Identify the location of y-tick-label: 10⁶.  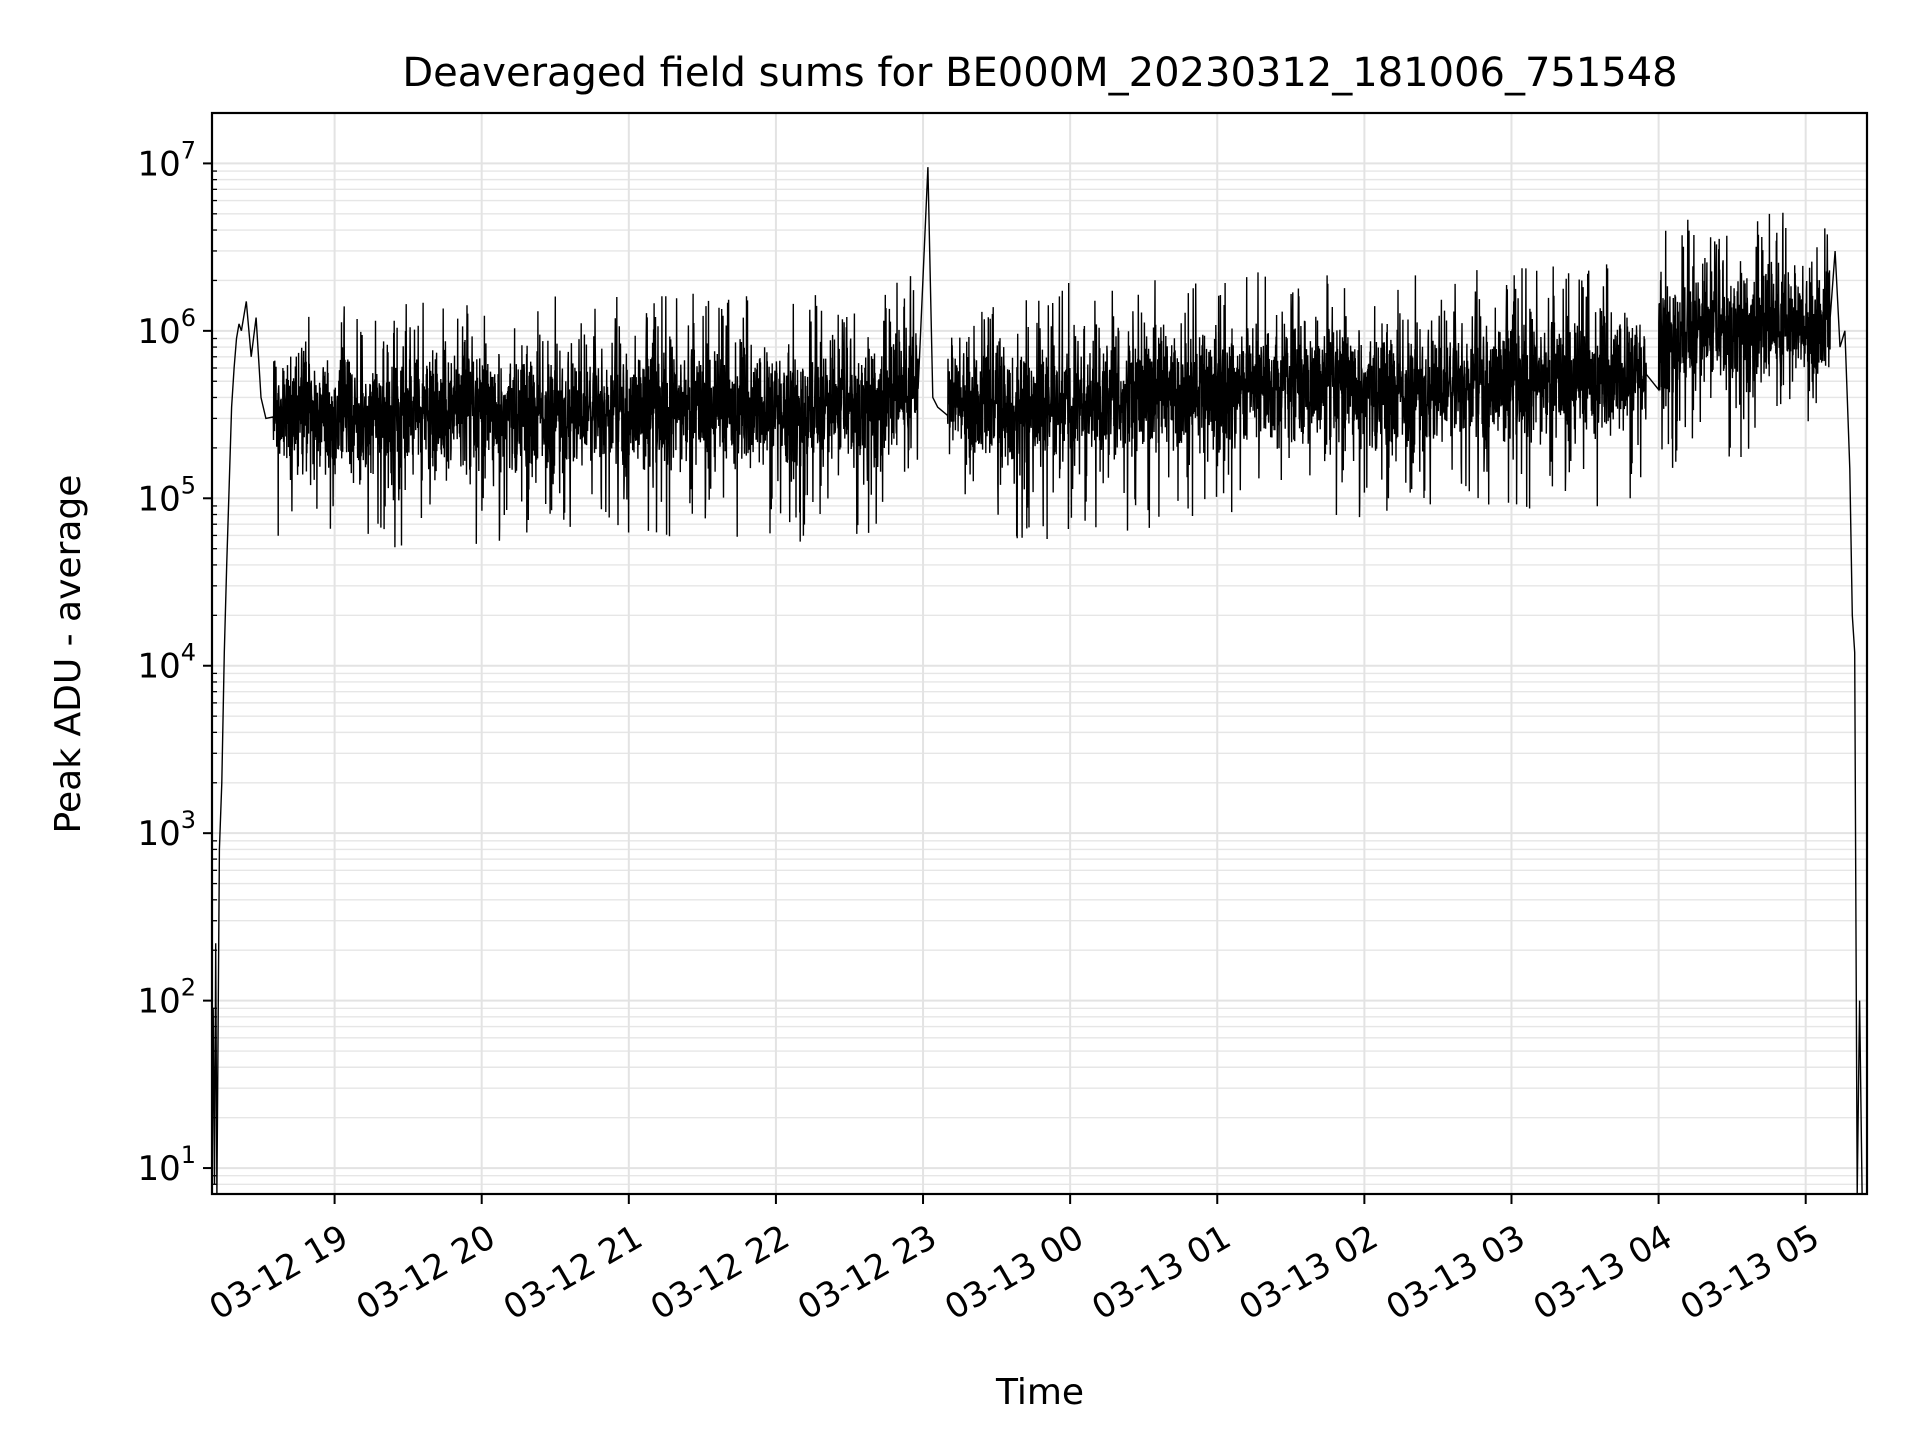
(166, 328).